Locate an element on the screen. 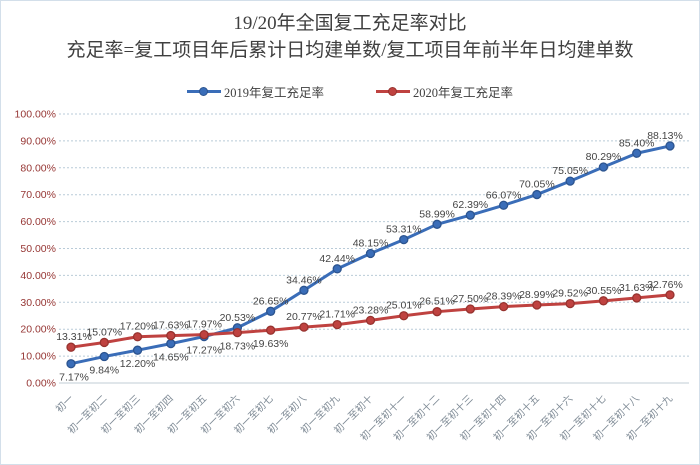 The width and height of the screenshot is (700, 465). data-label-0: 20.53% is located at coordinates (238, 318).